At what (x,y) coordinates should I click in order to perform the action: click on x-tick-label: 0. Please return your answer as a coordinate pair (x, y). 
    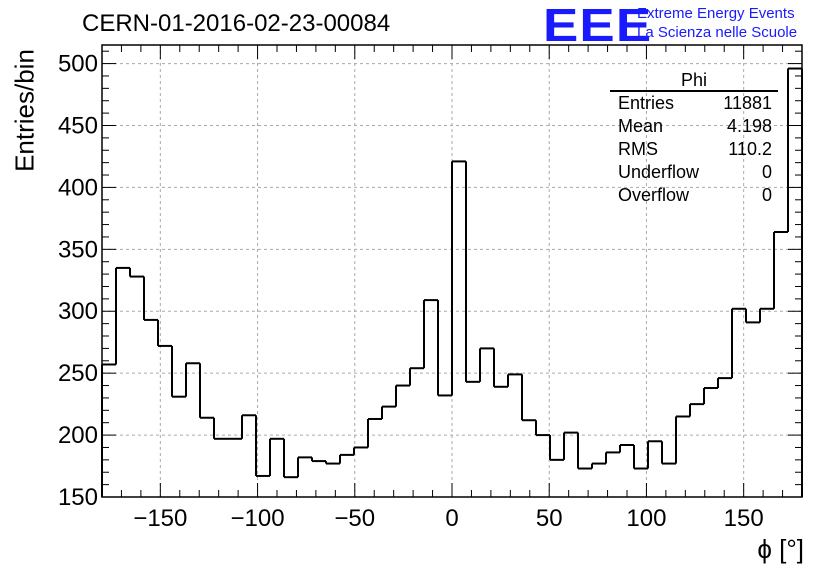
    Looking at the image, I should click on (451, 518).